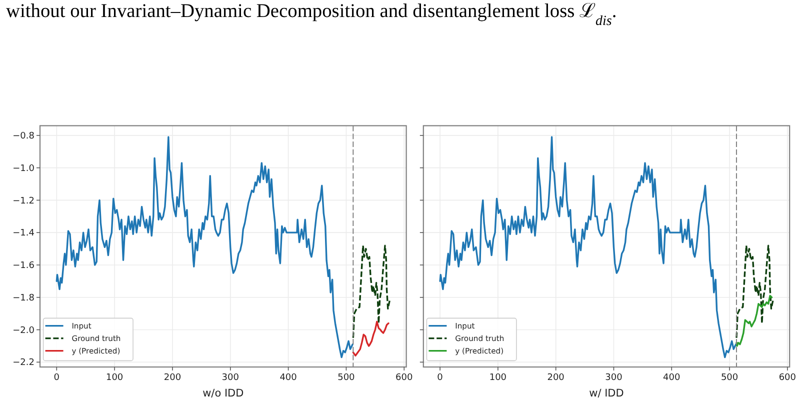  What do you see at coordinates (23, 331) in the screenshot?
I see `y-tick-label: −2.0` at bounding box center [23, 331].